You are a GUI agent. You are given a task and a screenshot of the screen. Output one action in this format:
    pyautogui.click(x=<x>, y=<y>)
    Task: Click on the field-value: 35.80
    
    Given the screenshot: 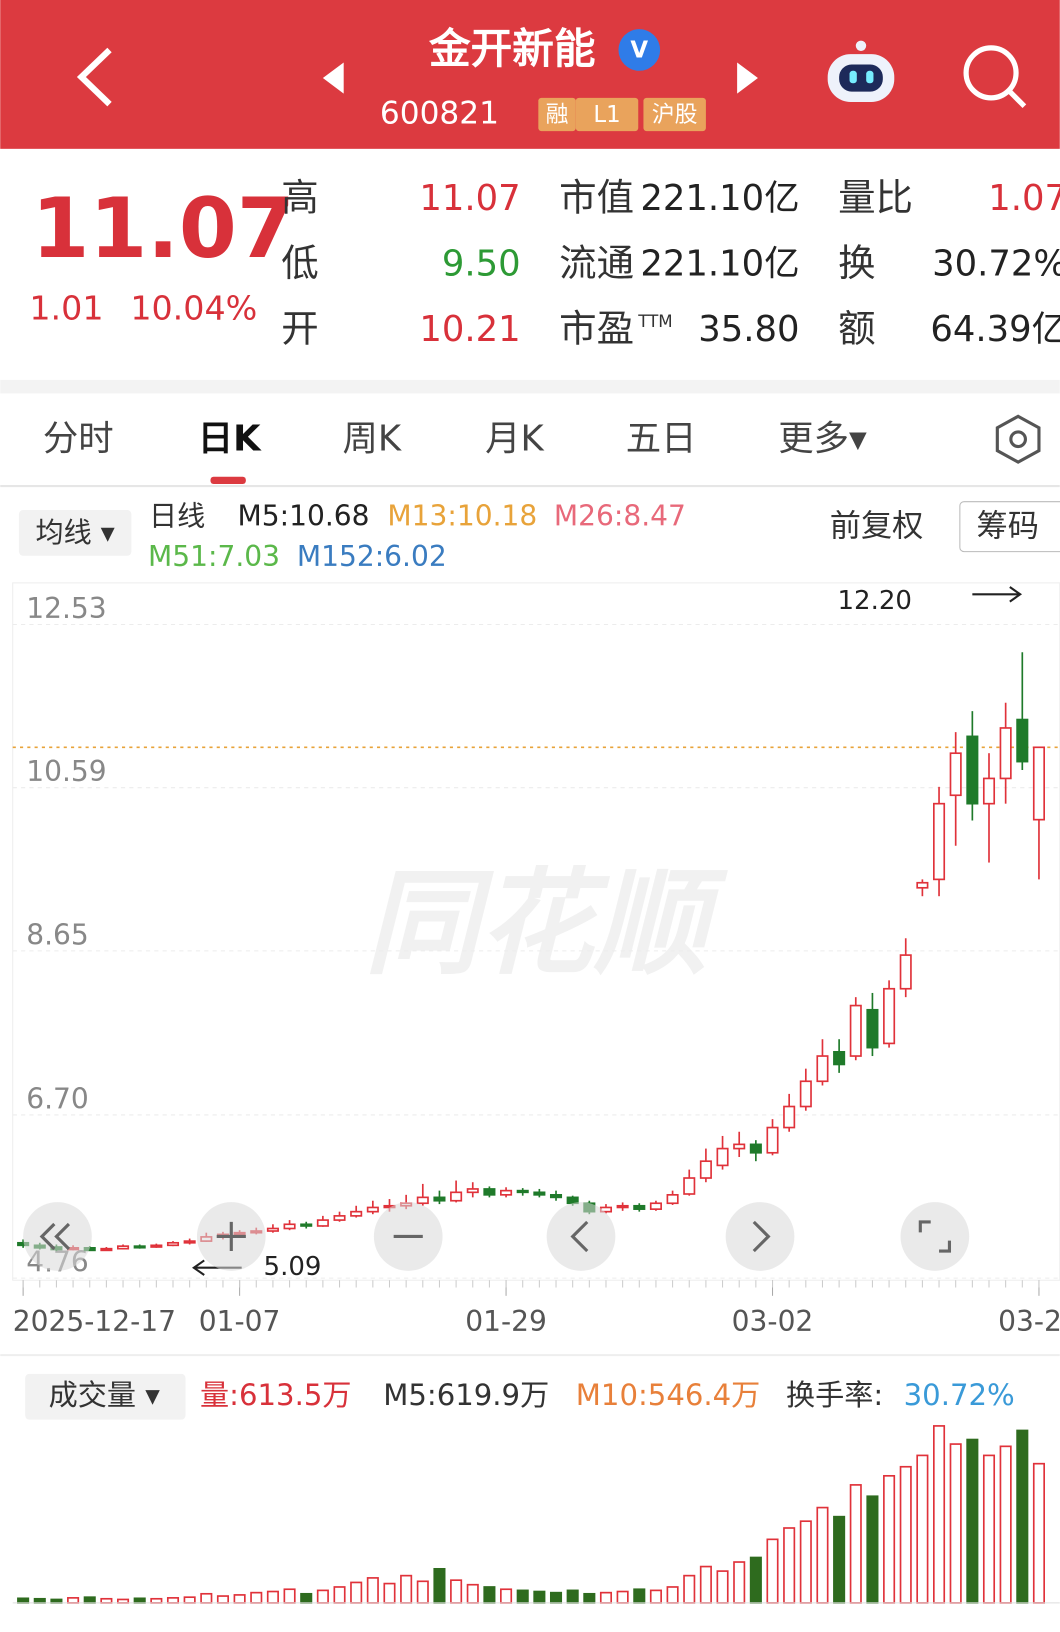 What is the action you would take?
    pyautogui.click(x=748, y=329)
    